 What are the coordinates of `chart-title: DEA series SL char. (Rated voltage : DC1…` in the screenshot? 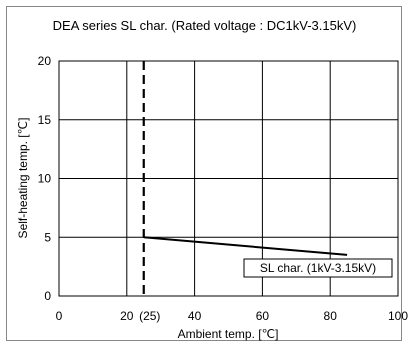 It's located at (204, 25).